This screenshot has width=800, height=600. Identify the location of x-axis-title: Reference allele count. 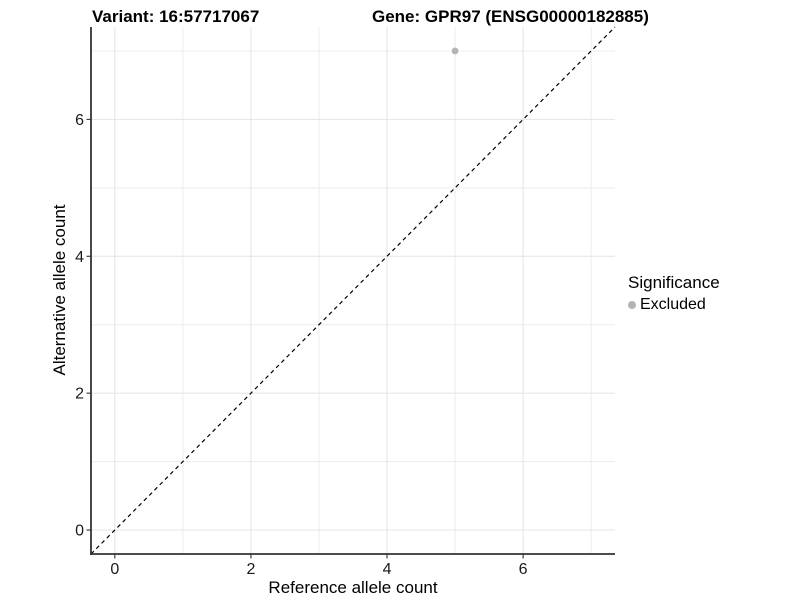
(353, 587).